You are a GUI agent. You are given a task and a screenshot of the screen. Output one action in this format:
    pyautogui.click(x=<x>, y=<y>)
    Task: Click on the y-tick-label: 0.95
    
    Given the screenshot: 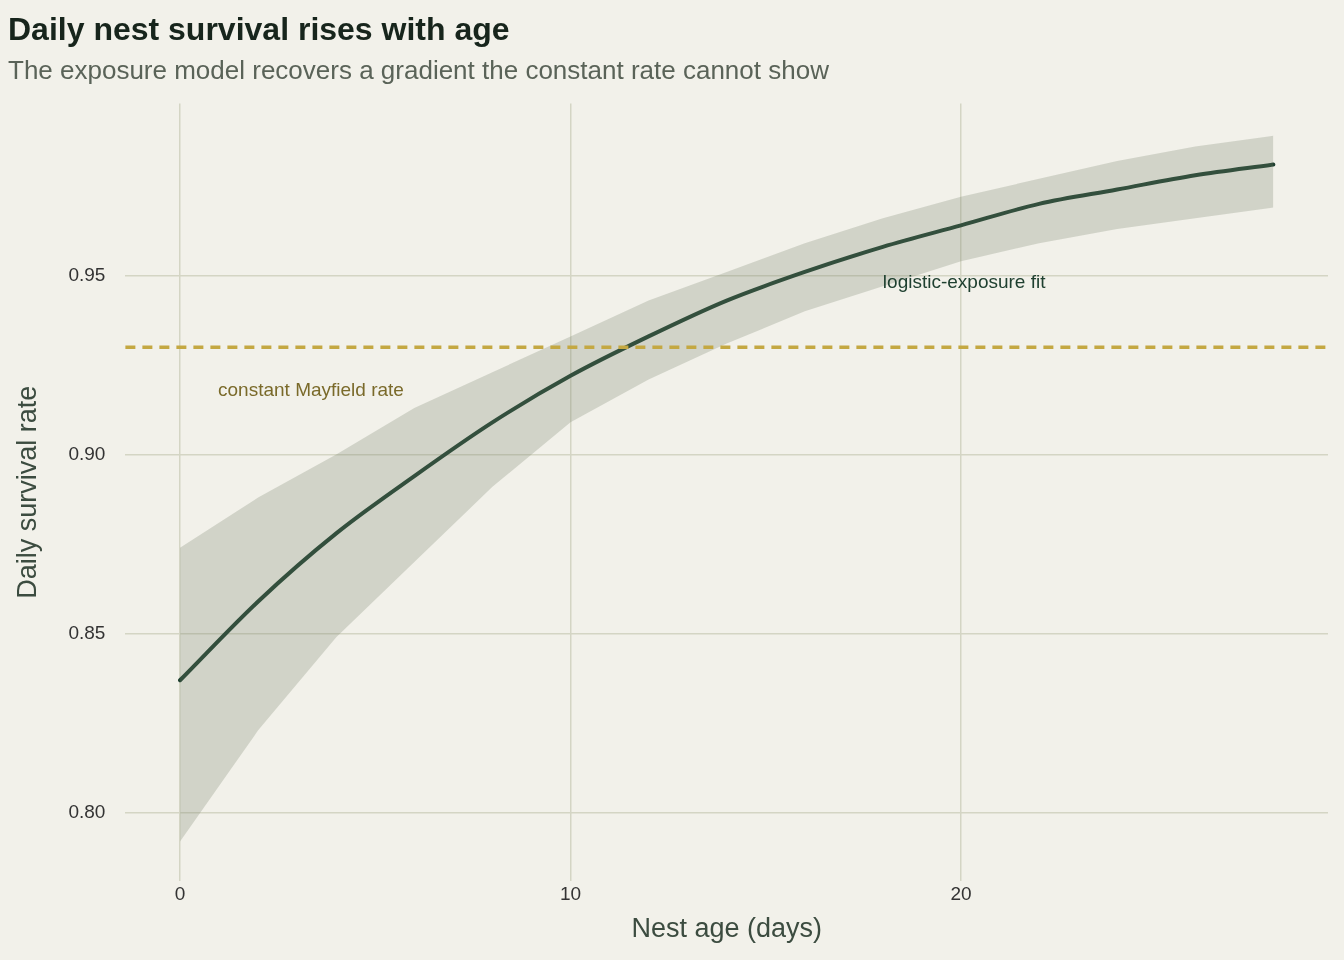 What is the action you would take?
    pyautogui.click(x=87, y=274)
    